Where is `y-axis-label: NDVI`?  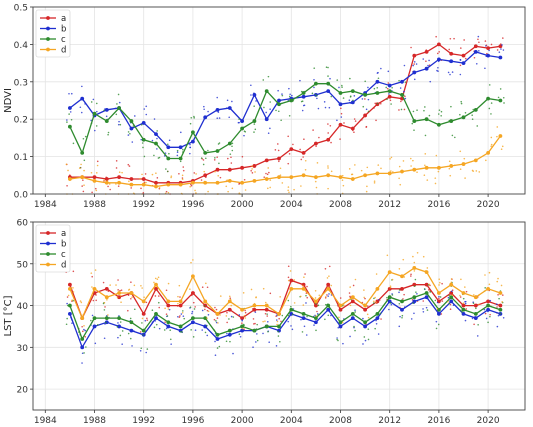 y-axis-label: NDVI is located at coordinates (8, 100).